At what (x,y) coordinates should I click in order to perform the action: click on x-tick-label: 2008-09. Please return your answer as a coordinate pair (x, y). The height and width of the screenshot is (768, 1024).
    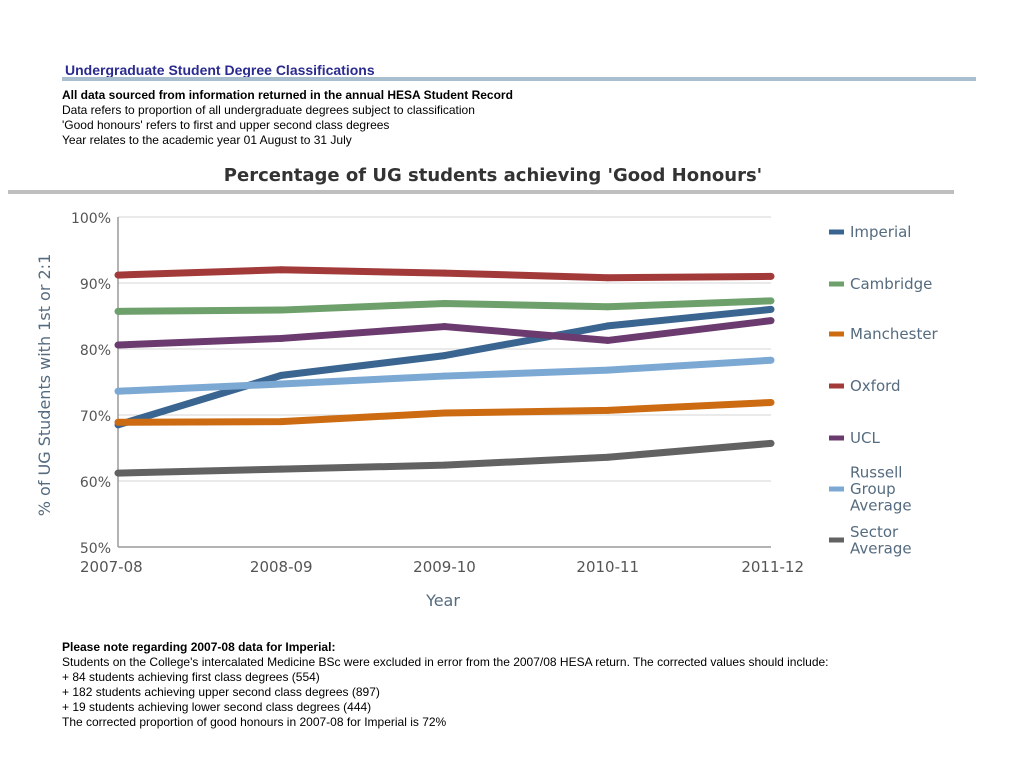
    Looking at the image, I should click on (281, 567).